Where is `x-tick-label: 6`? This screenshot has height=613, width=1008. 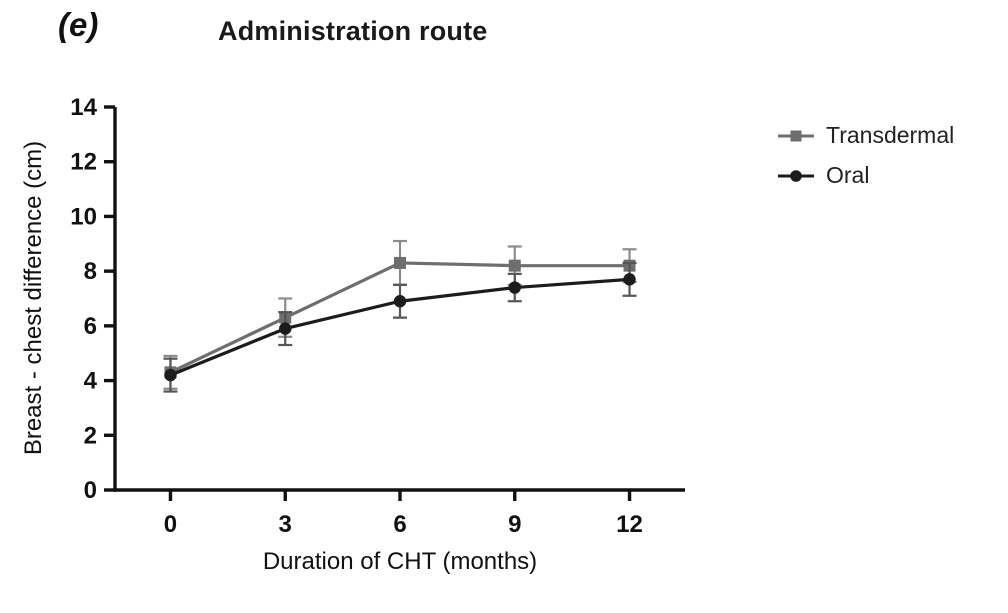
x-tick-label: 6 is located at coordinates (399, 524).